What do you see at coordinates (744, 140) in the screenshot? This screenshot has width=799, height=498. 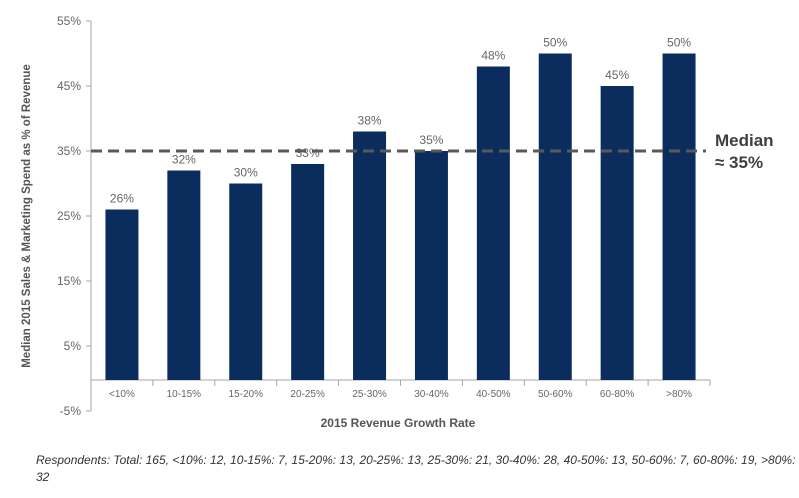 I see `median-label-title: Median` at bounding box center [744, 140].